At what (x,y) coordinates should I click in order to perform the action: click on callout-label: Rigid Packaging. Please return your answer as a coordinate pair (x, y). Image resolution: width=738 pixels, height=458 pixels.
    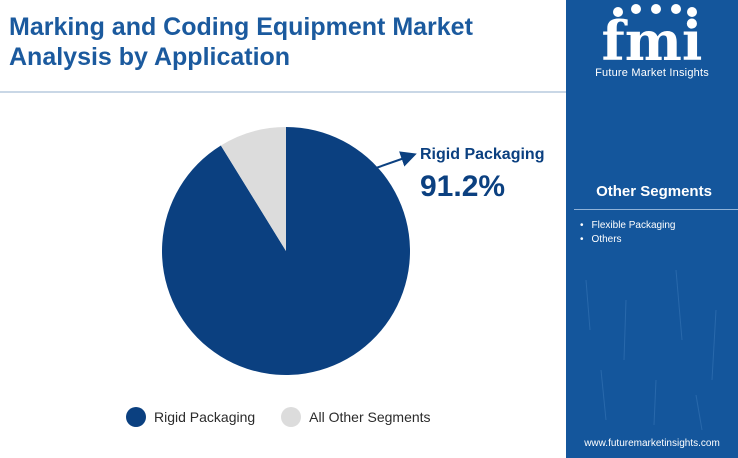
    Looking at the image, I should click on (482, 154).